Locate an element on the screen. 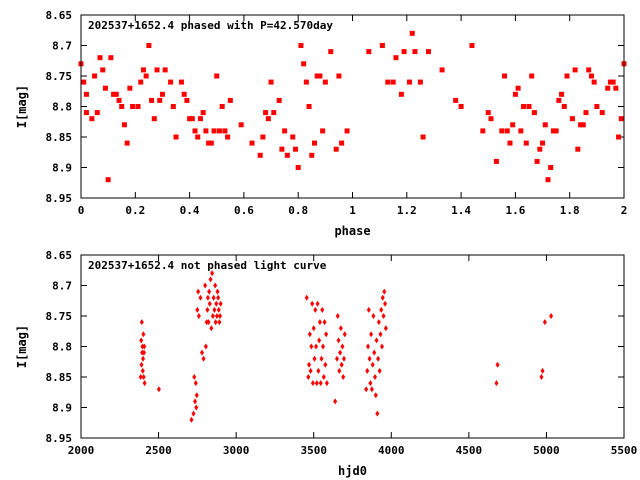 This screenshot has height=480, width=640. top-x-tick-label: 0 is located at coordinates (81, 210).